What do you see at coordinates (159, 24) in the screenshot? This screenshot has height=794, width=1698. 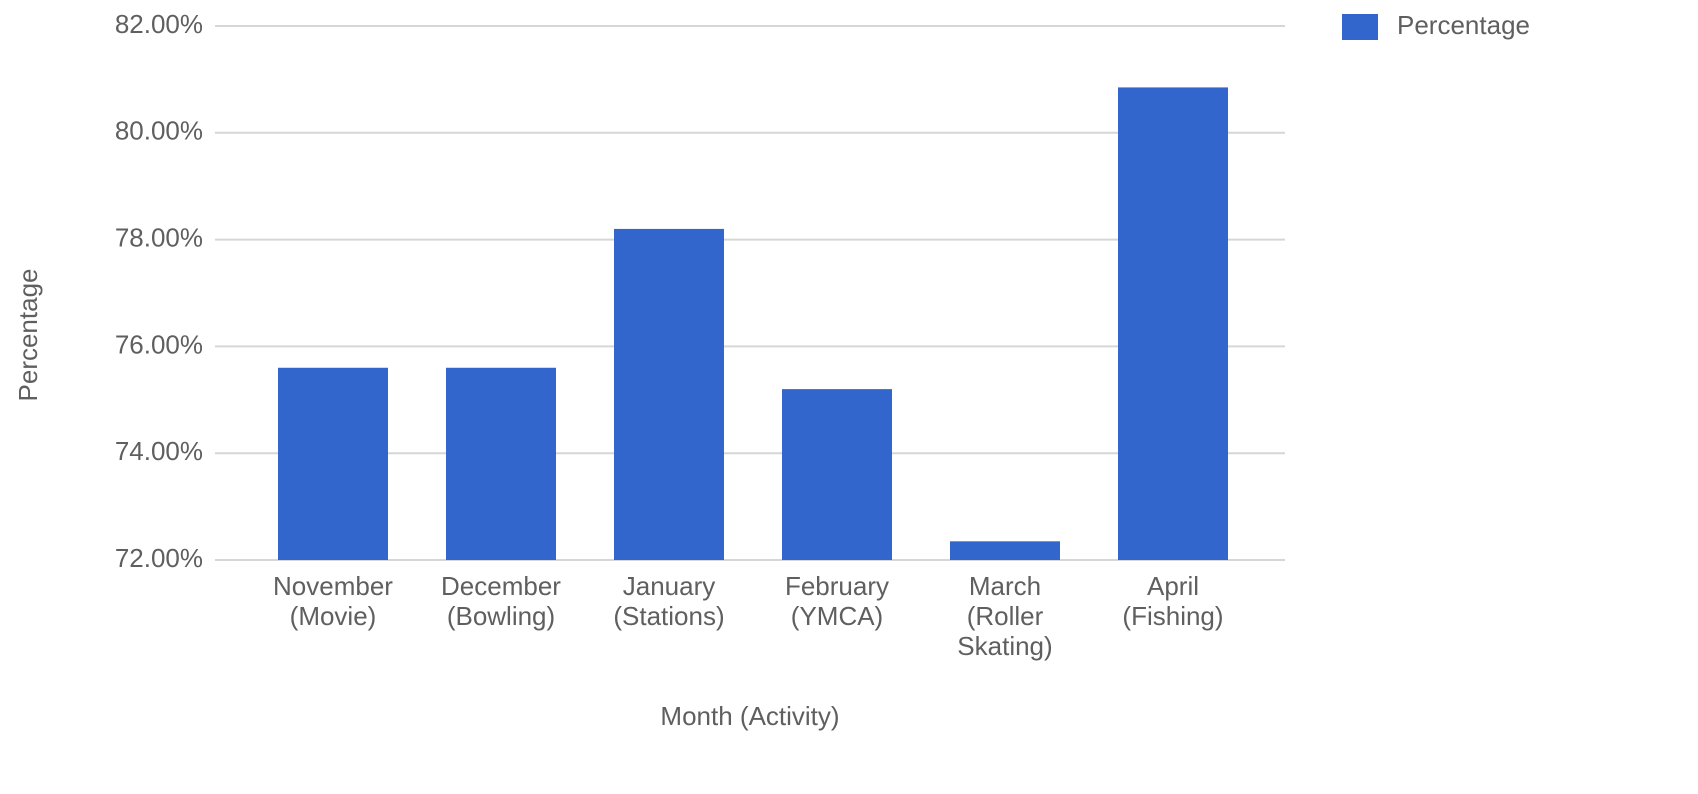 I see `y-tick-label: 82.00%` at bounding box center [159, 24].